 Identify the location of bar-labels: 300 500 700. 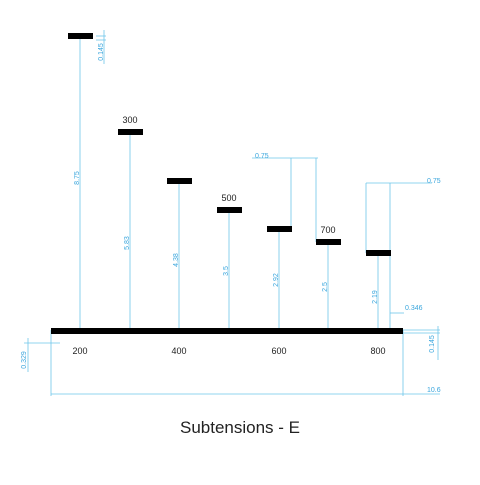
(228, 175).